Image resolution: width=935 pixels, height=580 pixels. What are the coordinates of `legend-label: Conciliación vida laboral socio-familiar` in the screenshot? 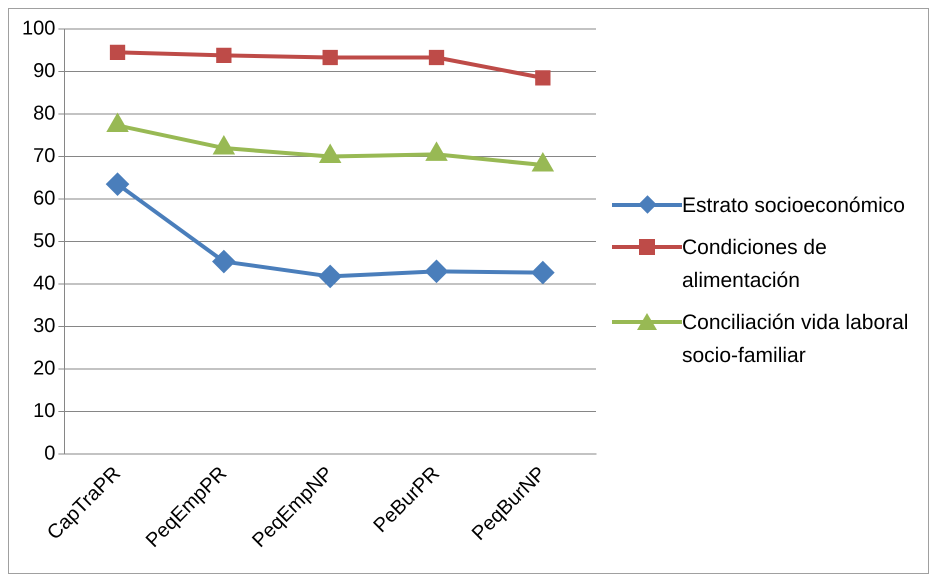 It's located at (796, 339).